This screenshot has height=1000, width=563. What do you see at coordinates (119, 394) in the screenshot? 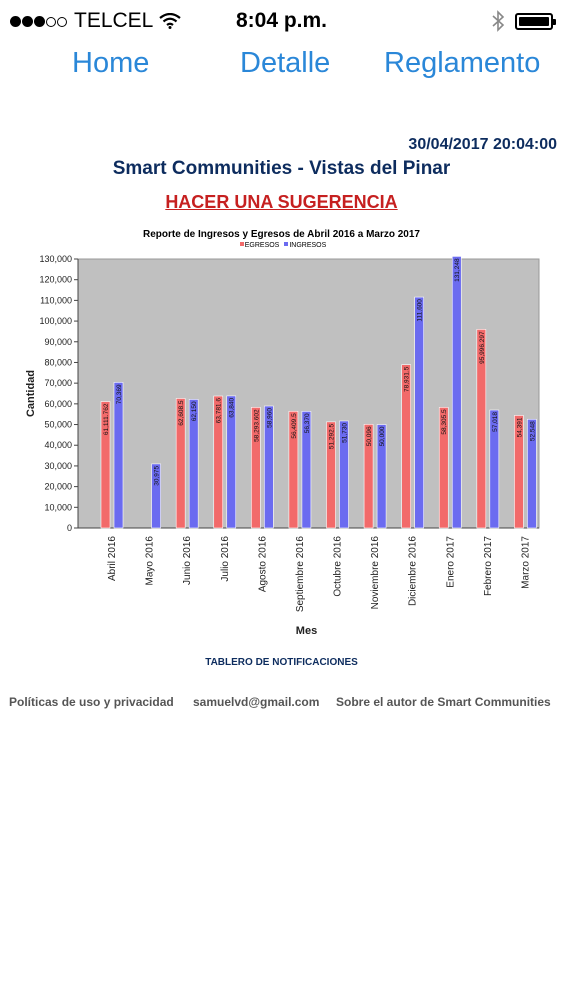
I see `data-label-ingresos: 70,369` at bounding box center [119, 394].